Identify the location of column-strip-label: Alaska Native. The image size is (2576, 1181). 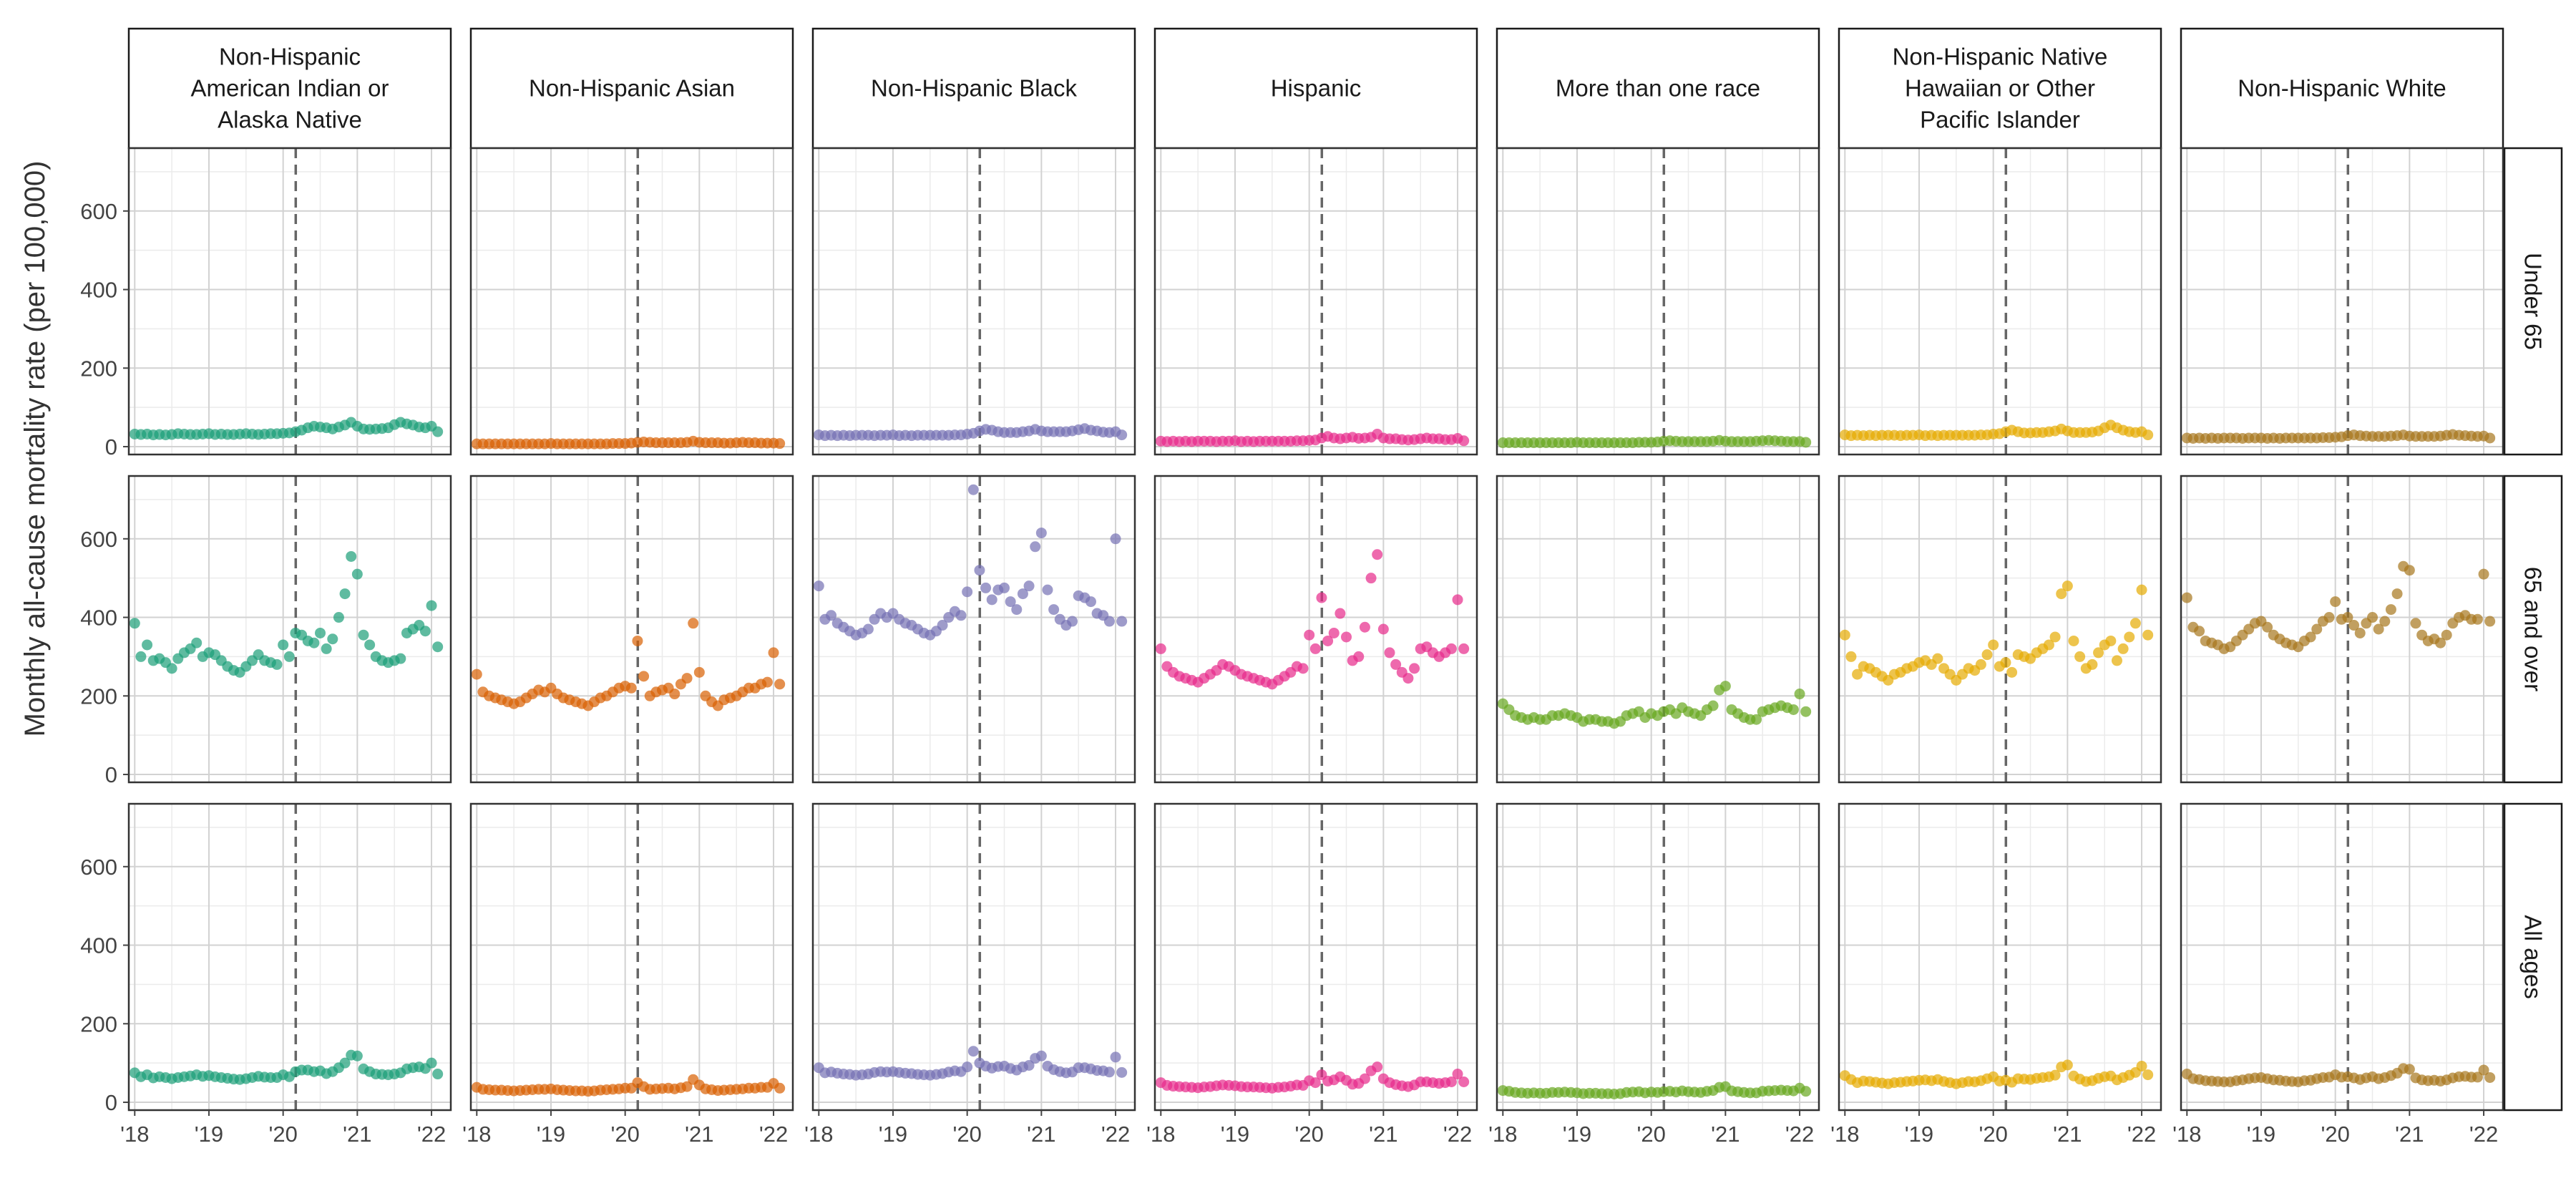
(290, 120).